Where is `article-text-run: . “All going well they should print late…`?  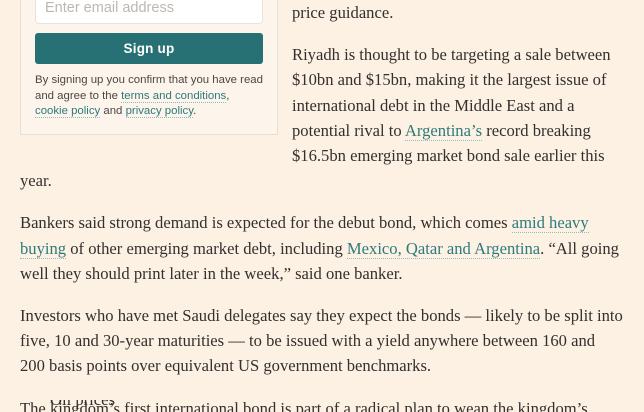
article-text-run: . “All going well they should print late… is located at coordinates (319, 260).